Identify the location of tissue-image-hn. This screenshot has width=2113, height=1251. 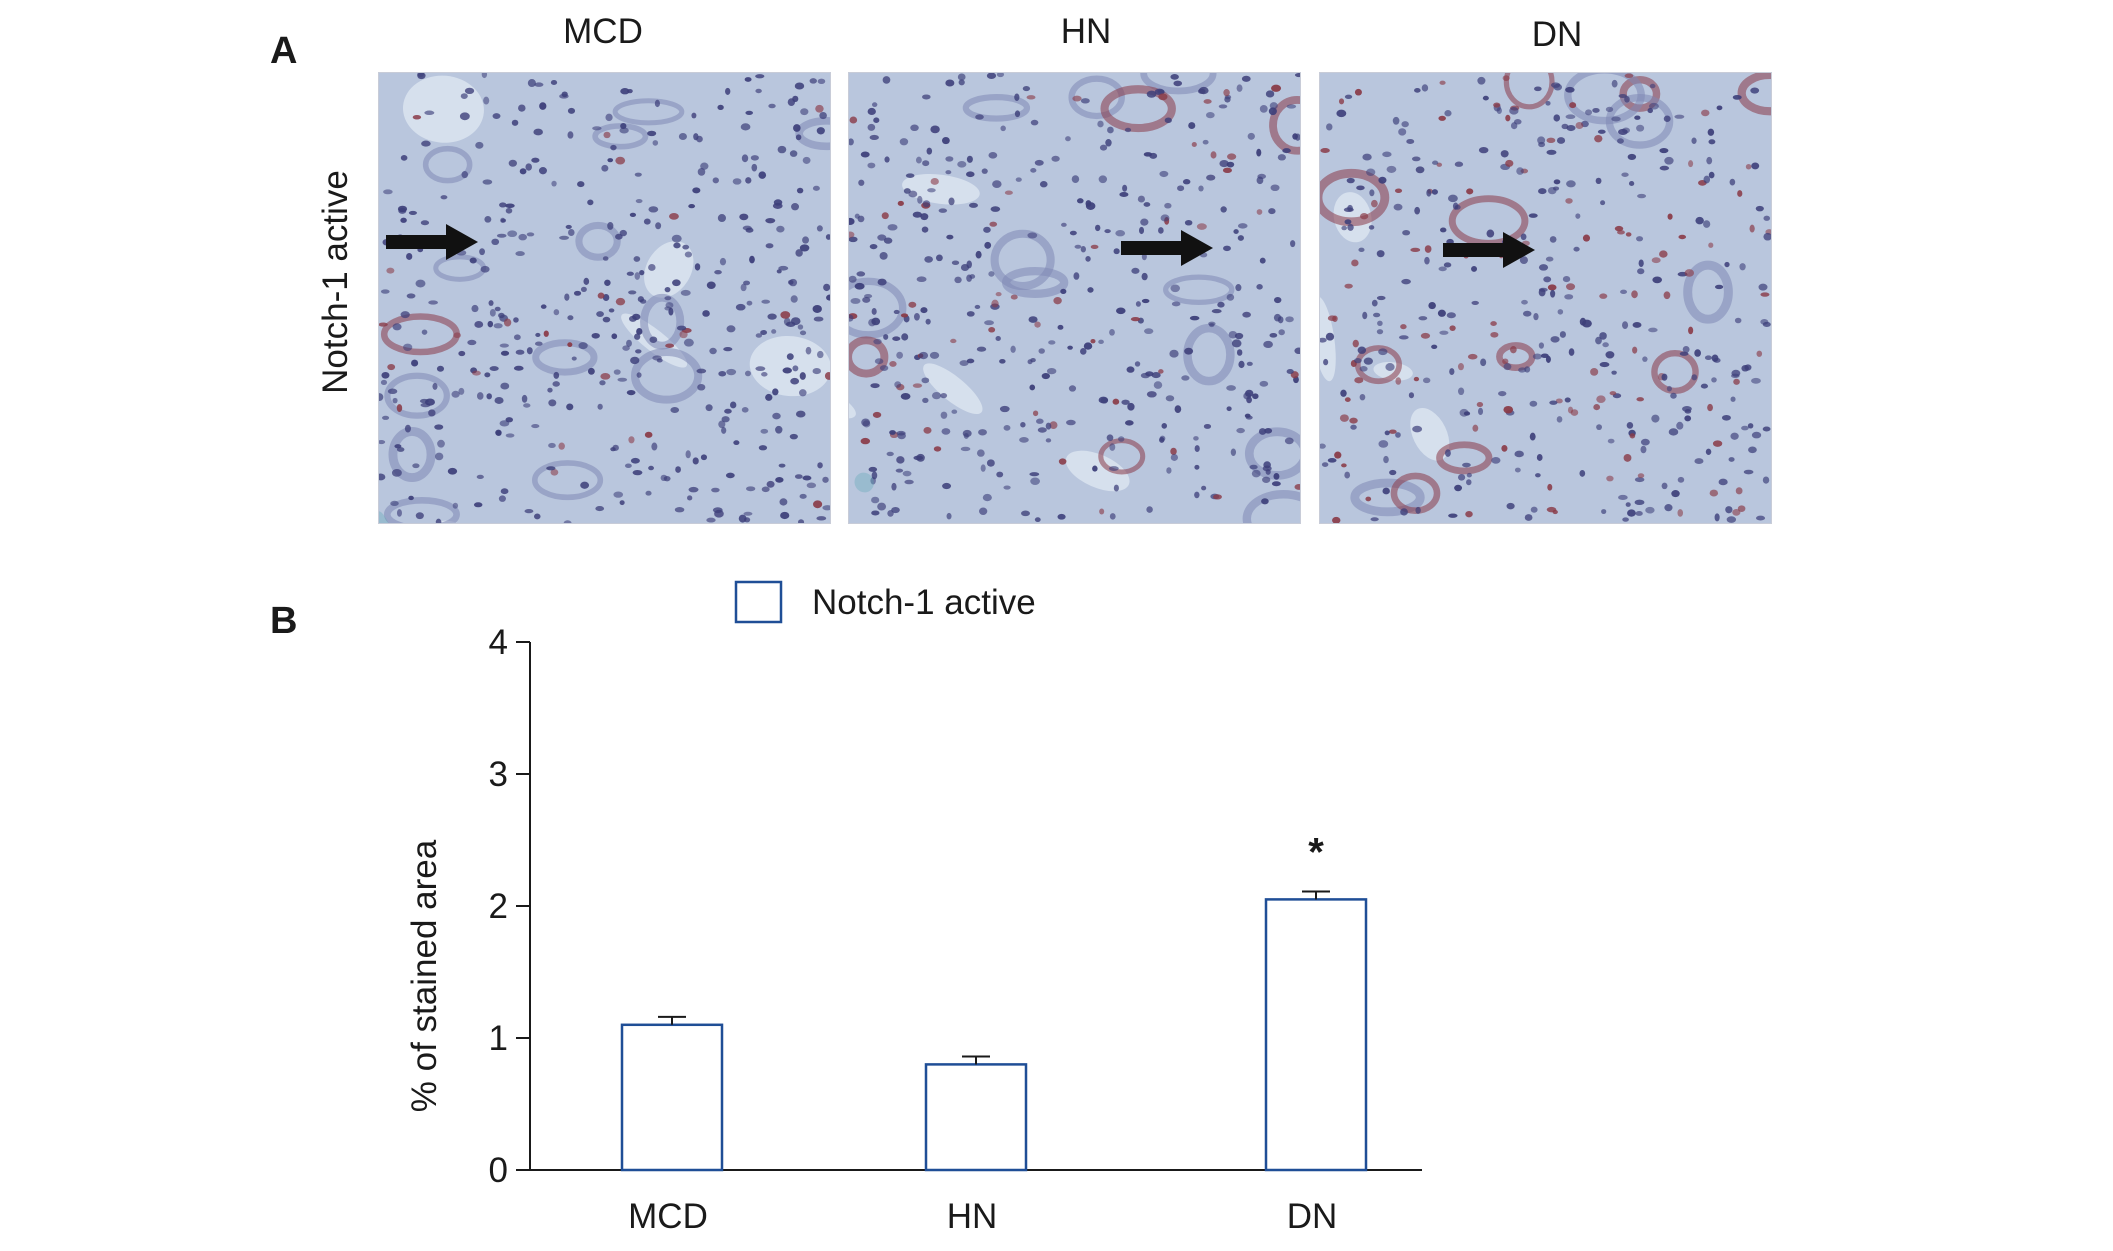
(1074, 298).